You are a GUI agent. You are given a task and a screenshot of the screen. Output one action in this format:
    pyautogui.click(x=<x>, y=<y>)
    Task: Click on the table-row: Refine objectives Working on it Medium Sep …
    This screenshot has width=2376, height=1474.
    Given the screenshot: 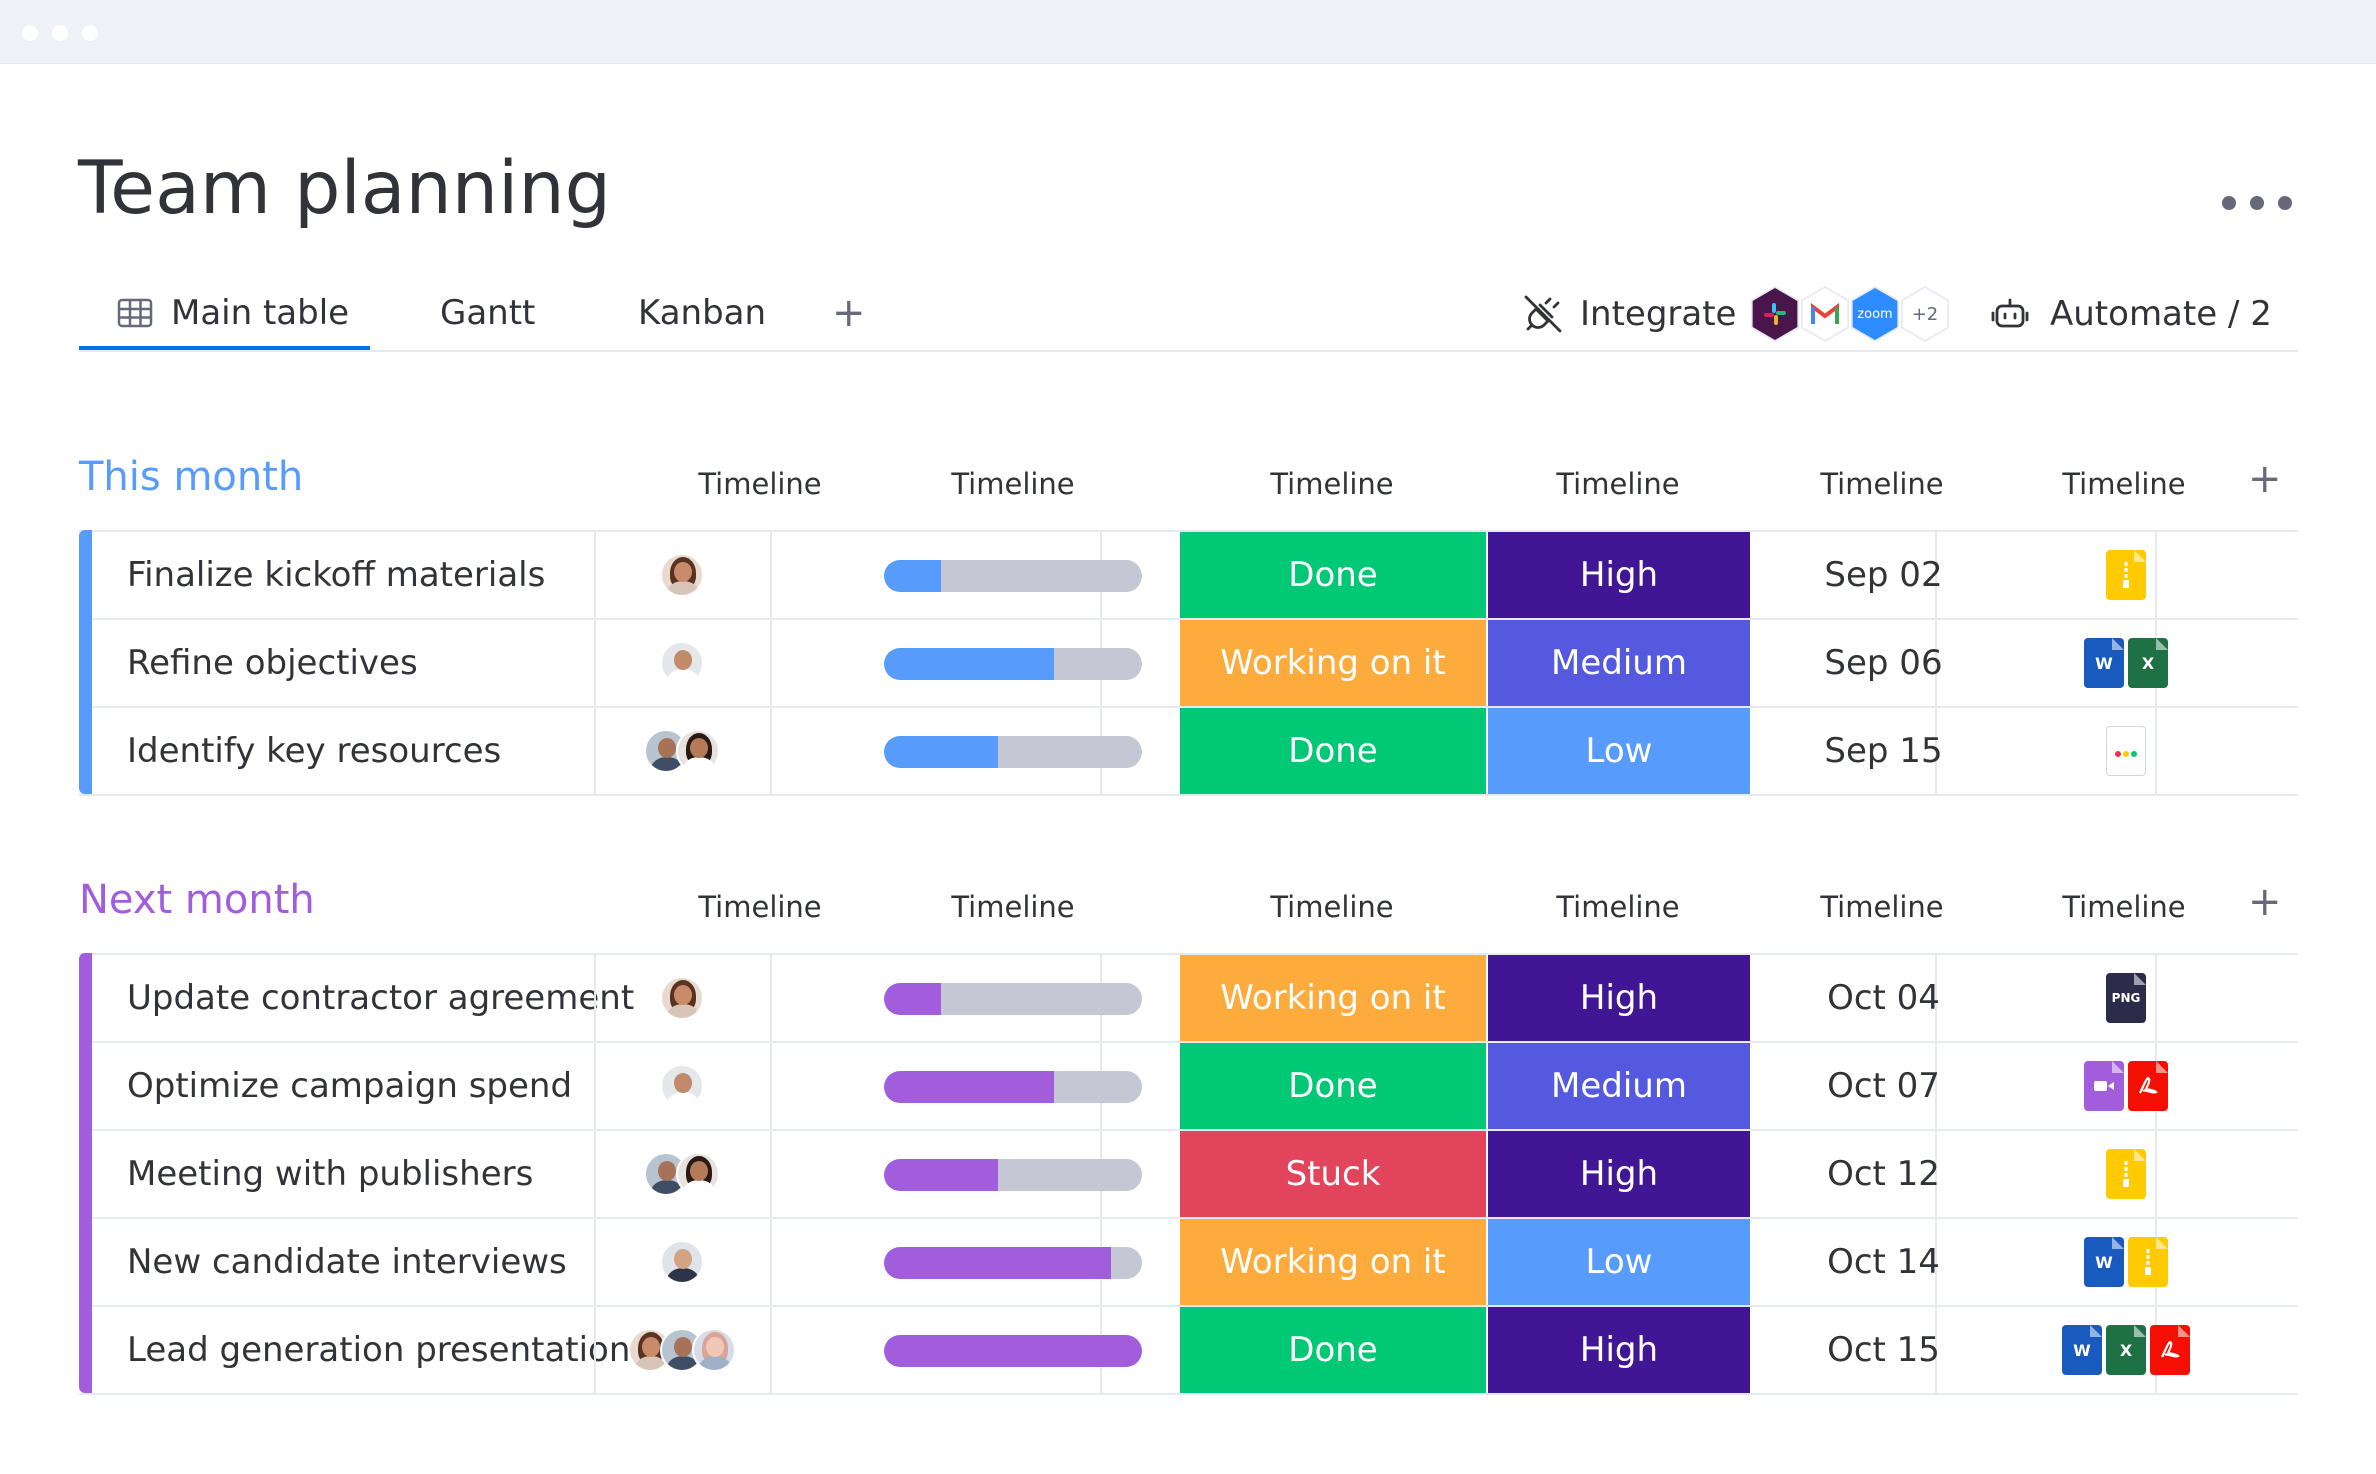 What is the action you would take?
    pyautogui.click(x=1188, y=664)
    